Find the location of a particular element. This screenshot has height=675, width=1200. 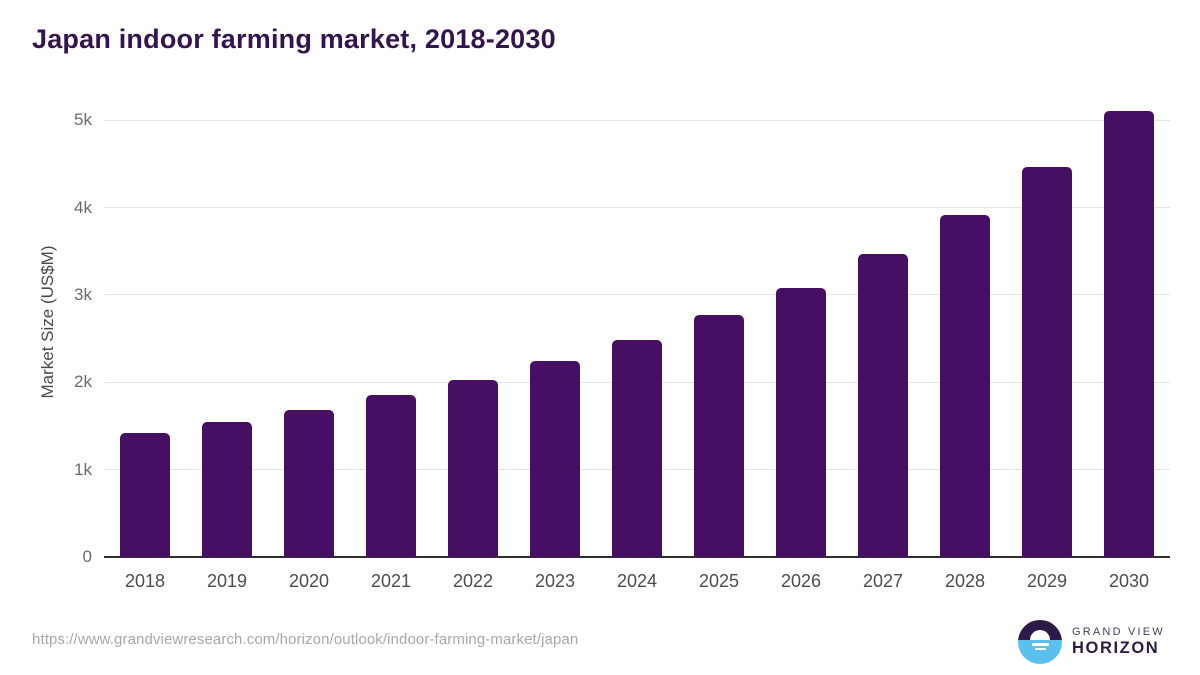

bar-2029 is located at coordinates (1047, 362).